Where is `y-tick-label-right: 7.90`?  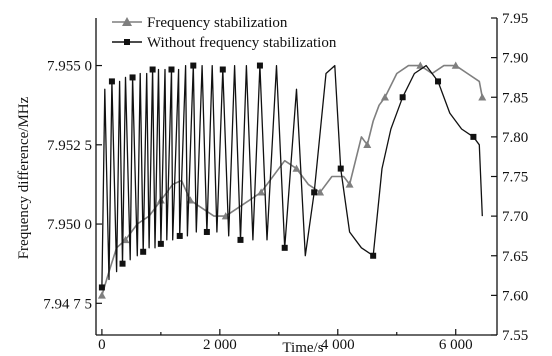 y-tick-label-right: 7.90 is located at coordinates (515, 59).